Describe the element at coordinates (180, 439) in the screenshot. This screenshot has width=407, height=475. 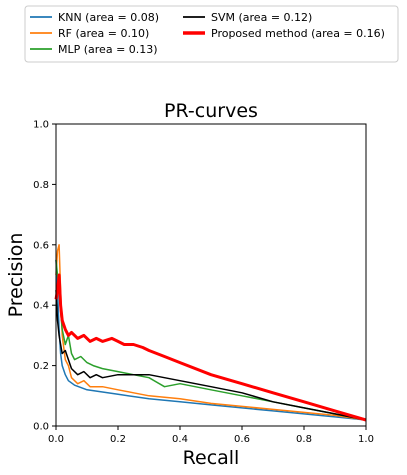
I see `x-tick-label: 0.4` at that location.